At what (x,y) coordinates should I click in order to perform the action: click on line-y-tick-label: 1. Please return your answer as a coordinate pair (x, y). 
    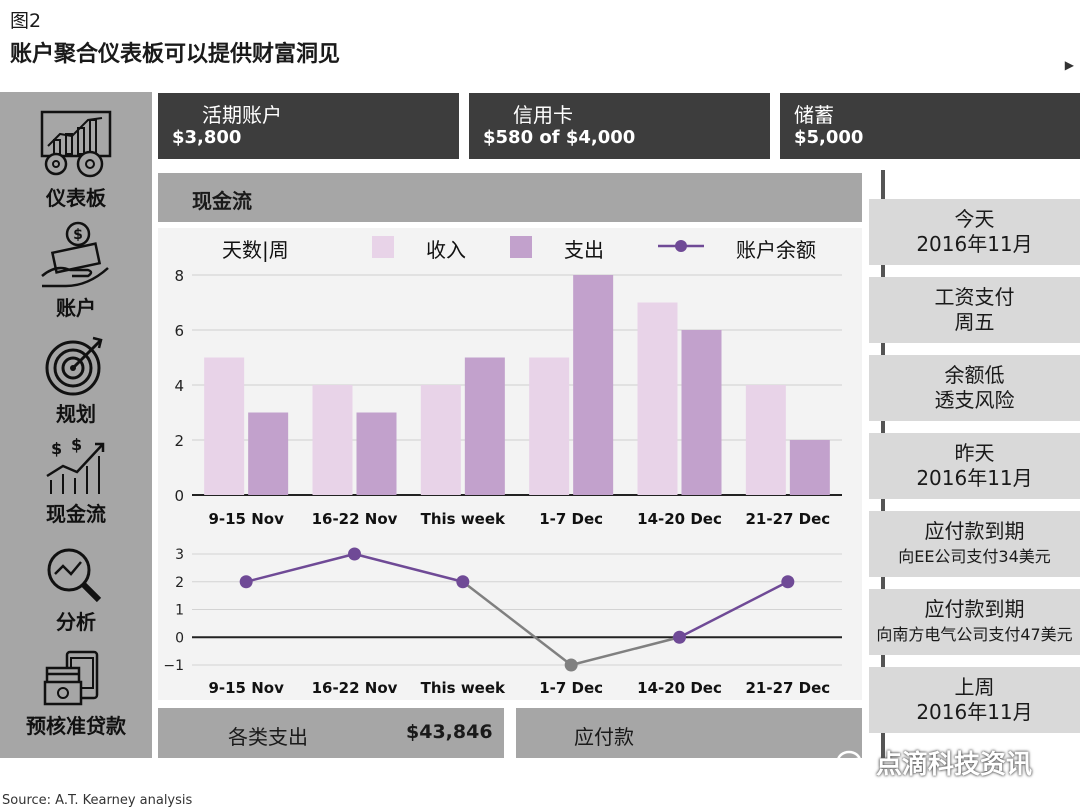
    Looking at the image, I should click on (179, 611).